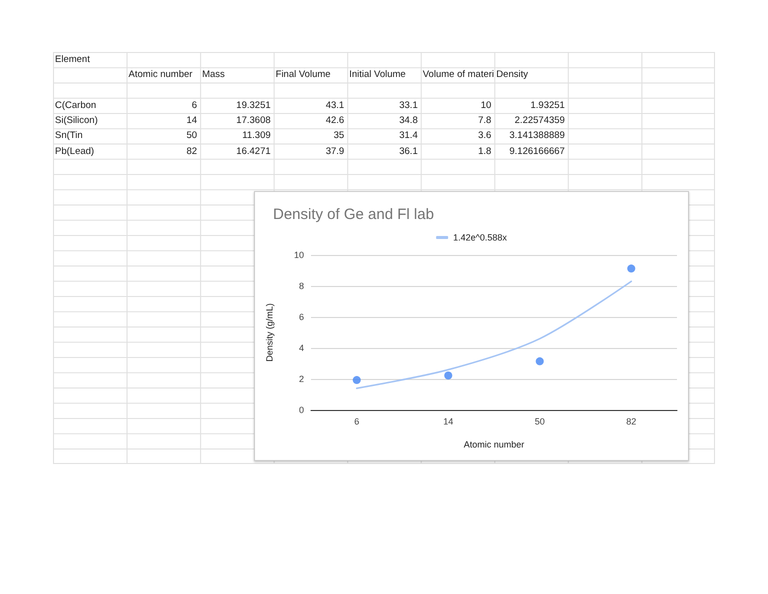 This screenshot has height=594, width=768. Describe the element at coordinates (512, 74) in the screenshot. I see `category-label: Density` at that location.